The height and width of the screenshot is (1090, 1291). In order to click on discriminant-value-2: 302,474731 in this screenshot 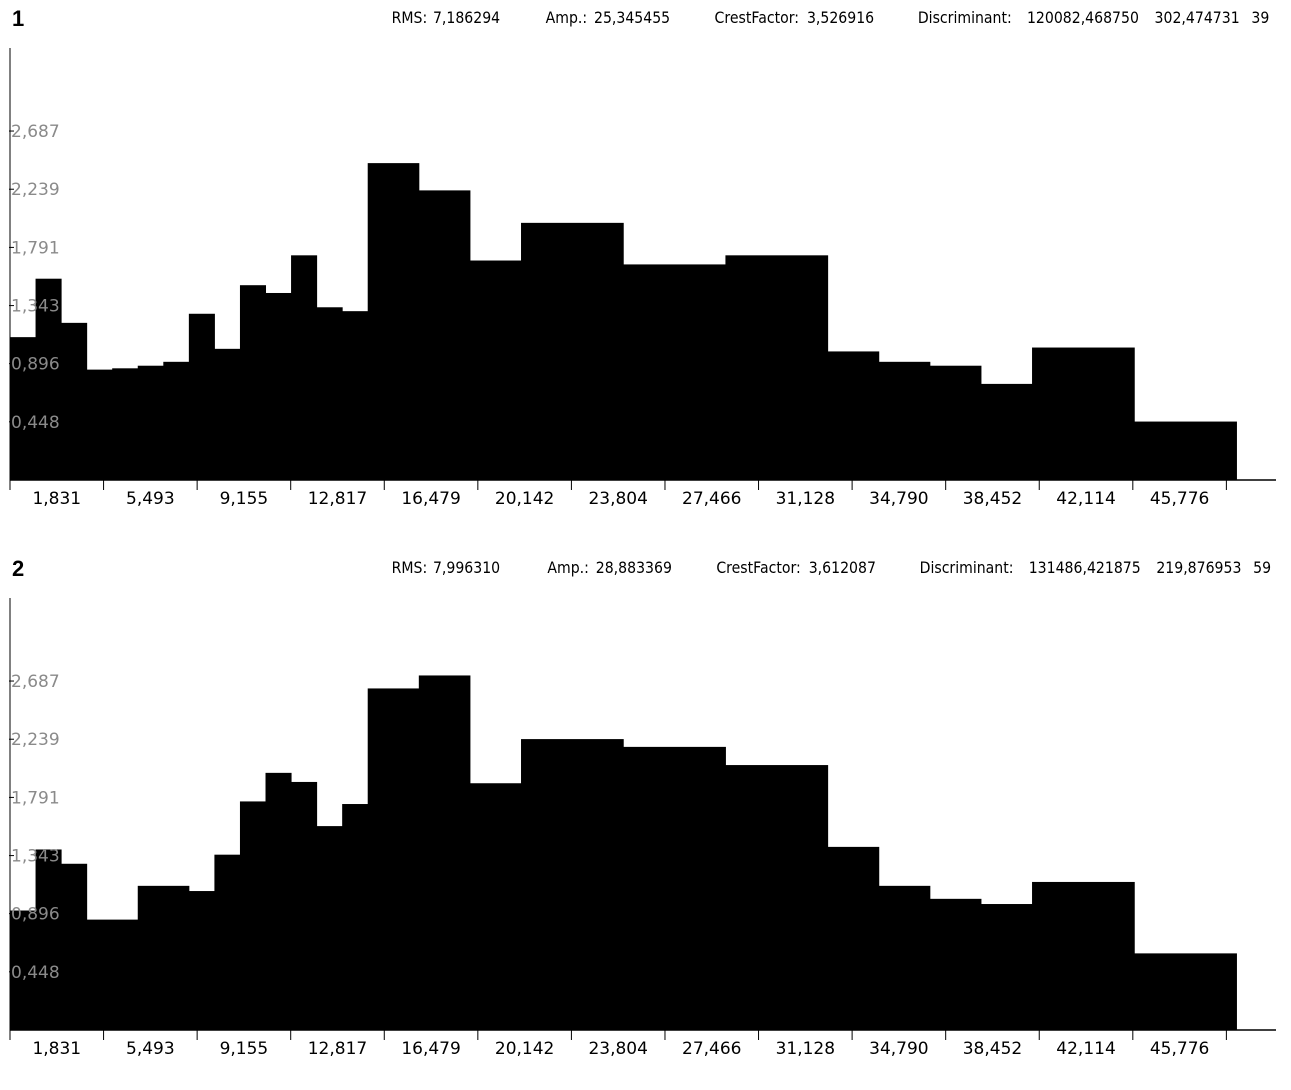, I will do `click(1197, 17)`.